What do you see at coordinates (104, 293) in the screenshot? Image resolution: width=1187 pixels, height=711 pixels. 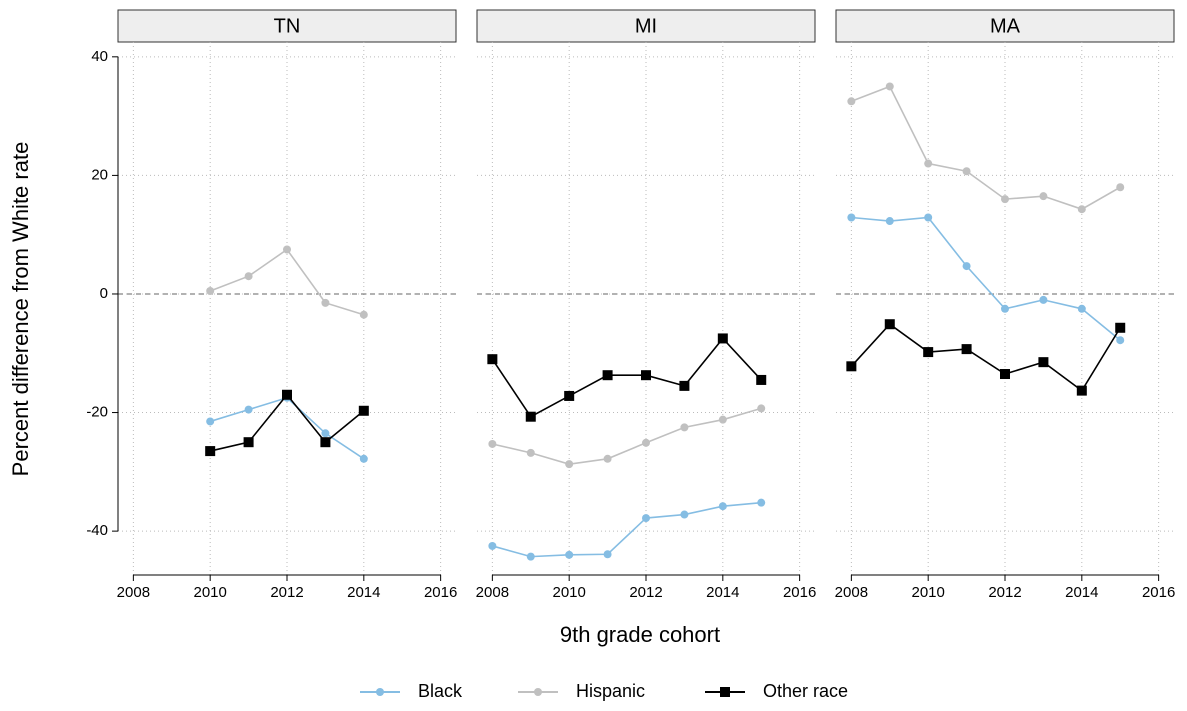 I see `y-tick-label: 0` at bounding box center [104, 293].